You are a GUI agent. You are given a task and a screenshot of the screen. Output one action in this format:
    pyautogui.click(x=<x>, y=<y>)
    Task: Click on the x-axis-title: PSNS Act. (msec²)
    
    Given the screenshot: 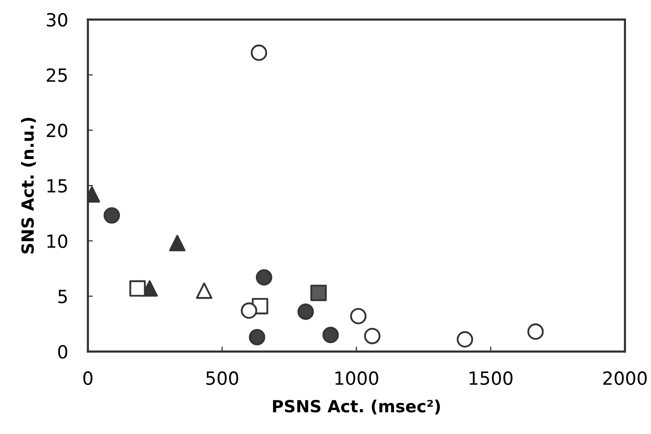 What is the action you would take?
    pyautogui.click(x=356, y=407)
    